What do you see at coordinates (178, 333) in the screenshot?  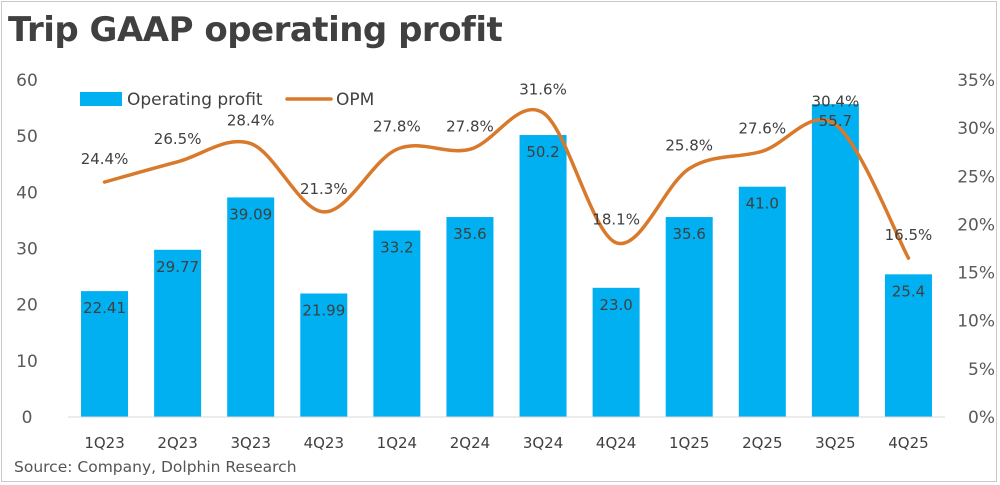 I see `bar-2Q23` at bounding box center [178, 333].